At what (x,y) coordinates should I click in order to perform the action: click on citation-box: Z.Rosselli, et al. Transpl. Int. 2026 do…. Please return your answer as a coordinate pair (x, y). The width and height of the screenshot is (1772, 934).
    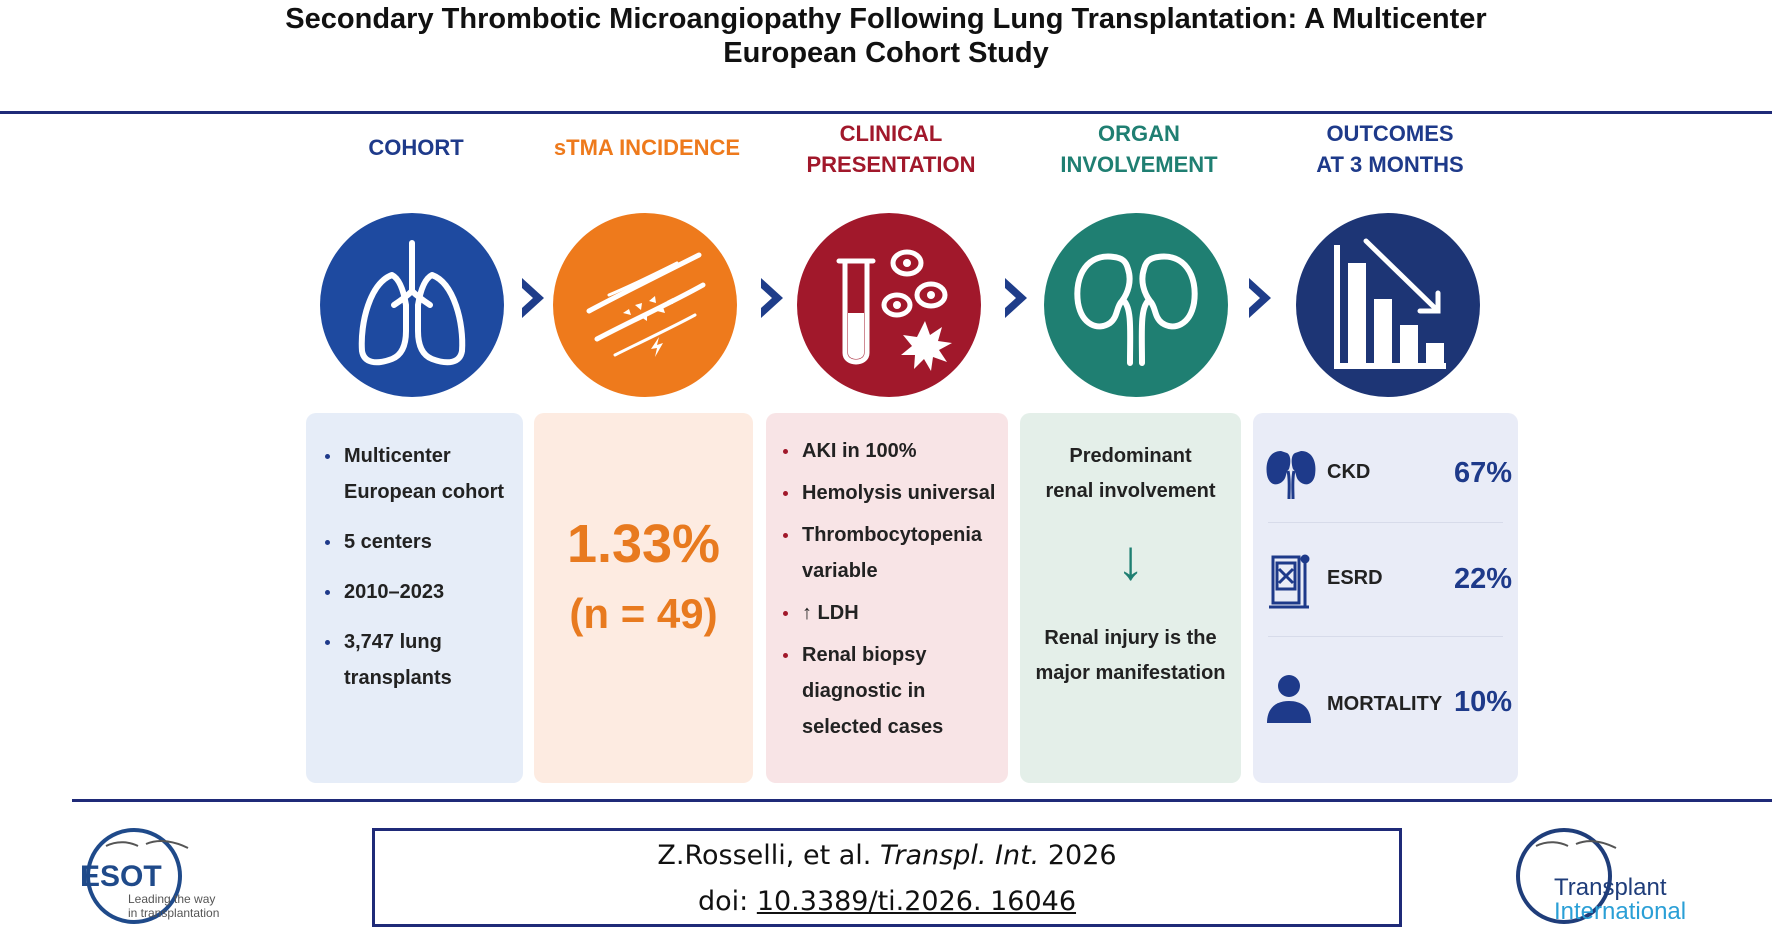
    Looking at the image, I should click on (887, 877).